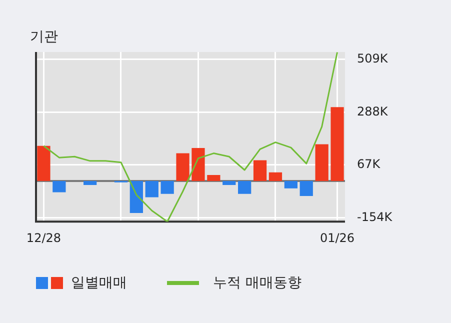  What do you see at coordinates (44, 37) in the screenshot?
I see `chart-title: 기관` at bounding box center [44, 37].